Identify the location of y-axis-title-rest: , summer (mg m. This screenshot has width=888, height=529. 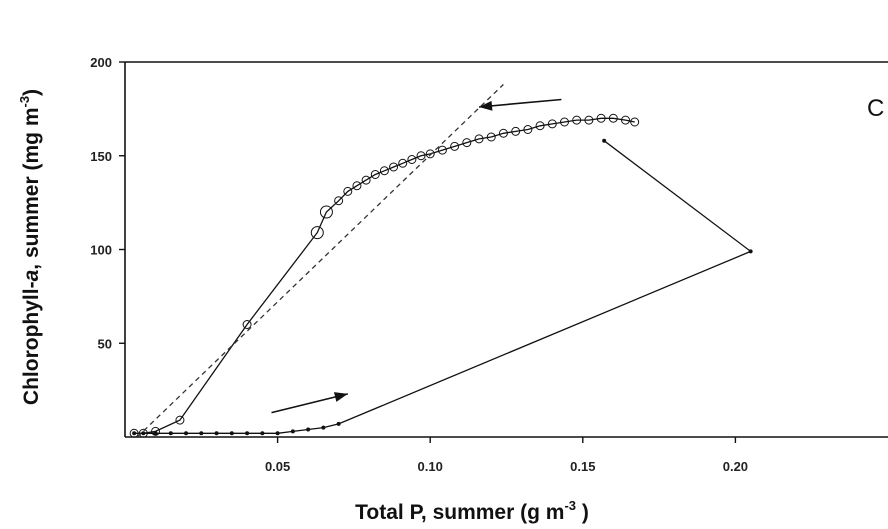
(31, 189).